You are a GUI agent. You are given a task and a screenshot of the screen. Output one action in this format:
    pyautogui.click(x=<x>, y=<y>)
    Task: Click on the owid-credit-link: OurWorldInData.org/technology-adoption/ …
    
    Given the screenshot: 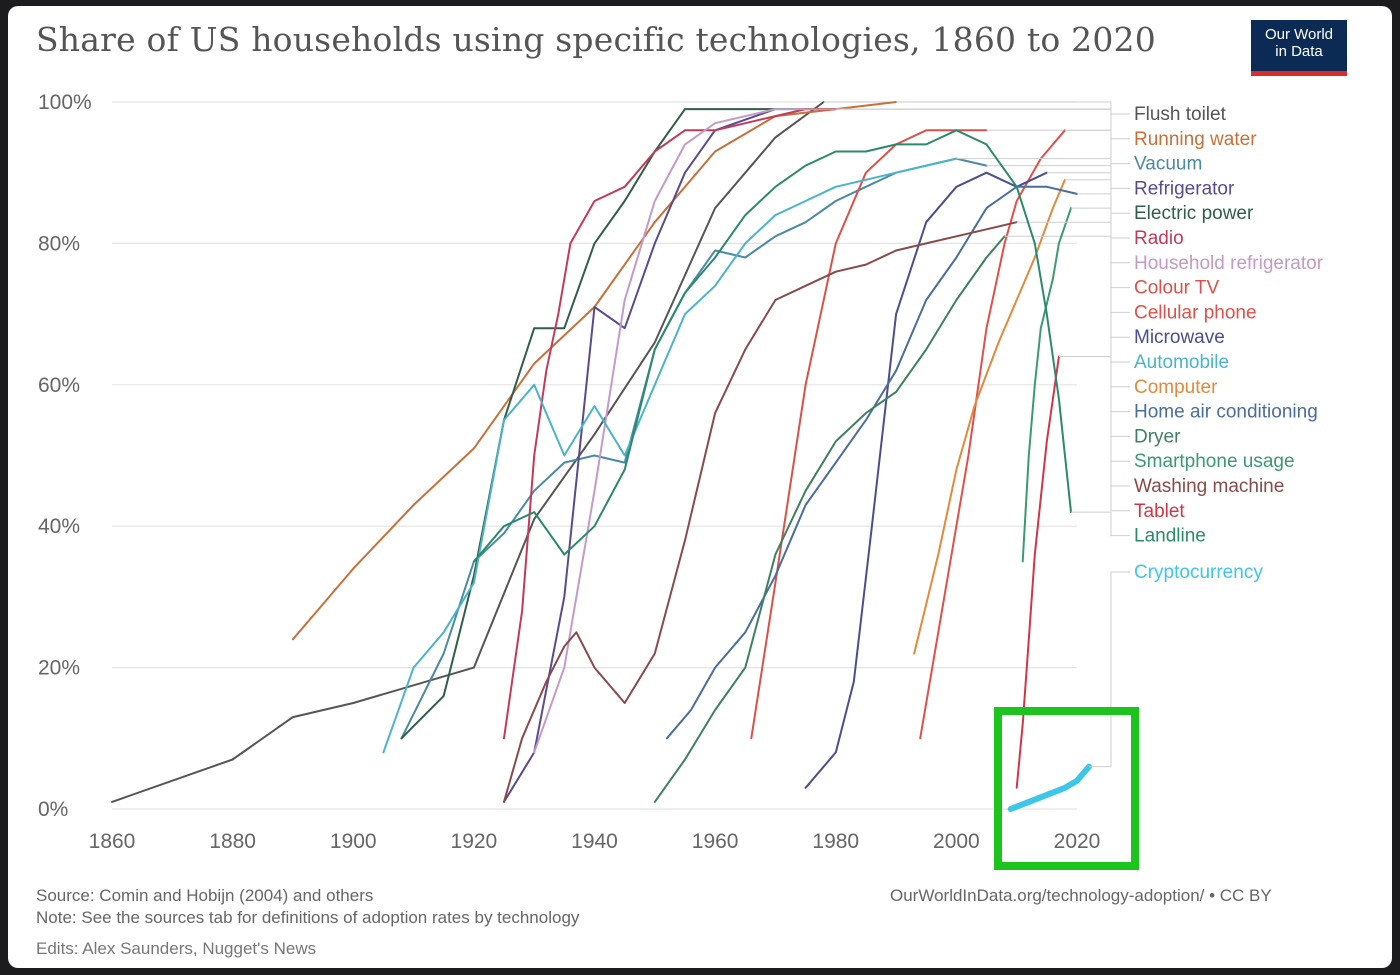 What is the action you would take?
    pyautogui.click(x=1081, y=895)
    